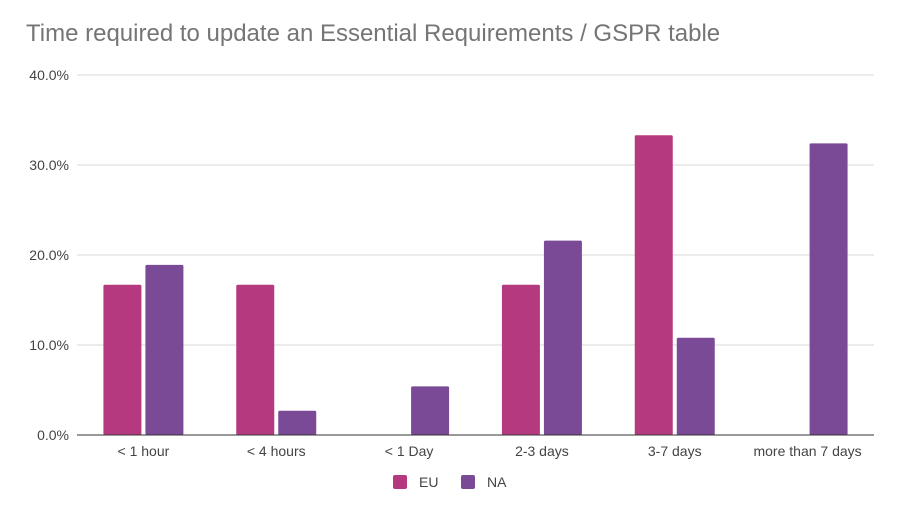 The width and height of the screenshot is (900, 517). I want to click on legend: EU NA, so click(450, 482).